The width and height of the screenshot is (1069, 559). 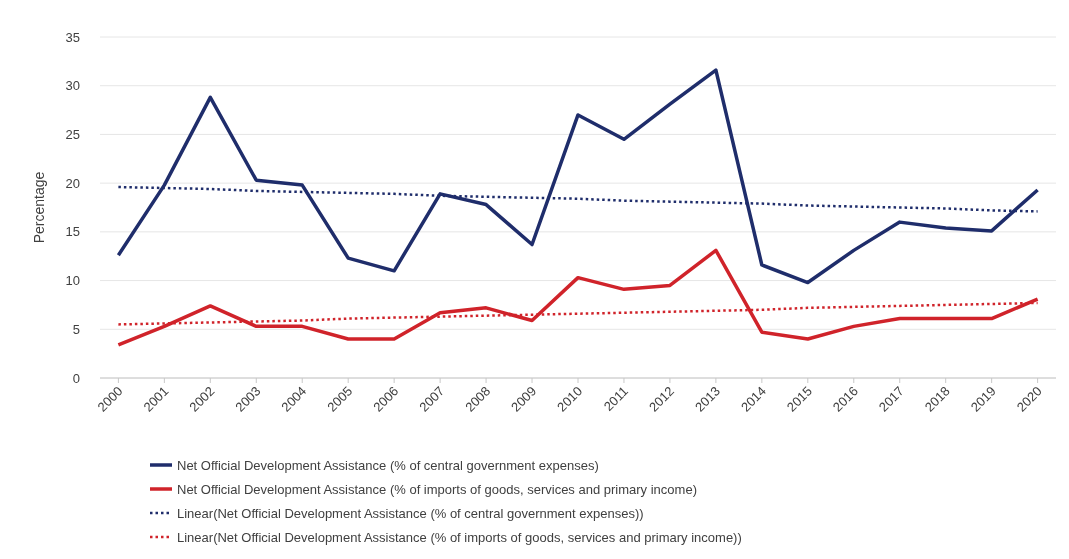 What do you see at coordinates (72, 281) in the screenshot?
I see `y-tick-label: 10` at bounding box center [72, 281].